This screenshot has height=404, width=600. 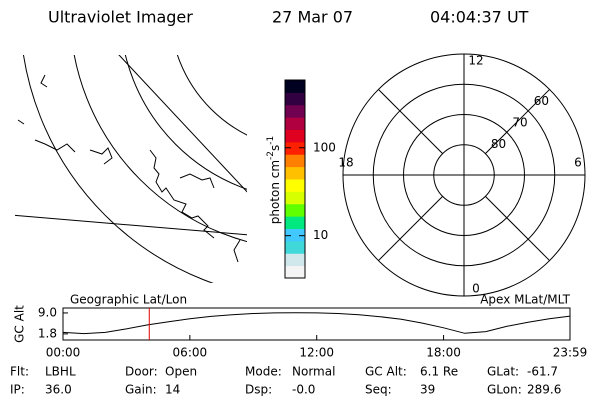 What do you see at coordinates (316, 323) in the screenshot?
I see `altitude-line` at bounding box center [316, 323].